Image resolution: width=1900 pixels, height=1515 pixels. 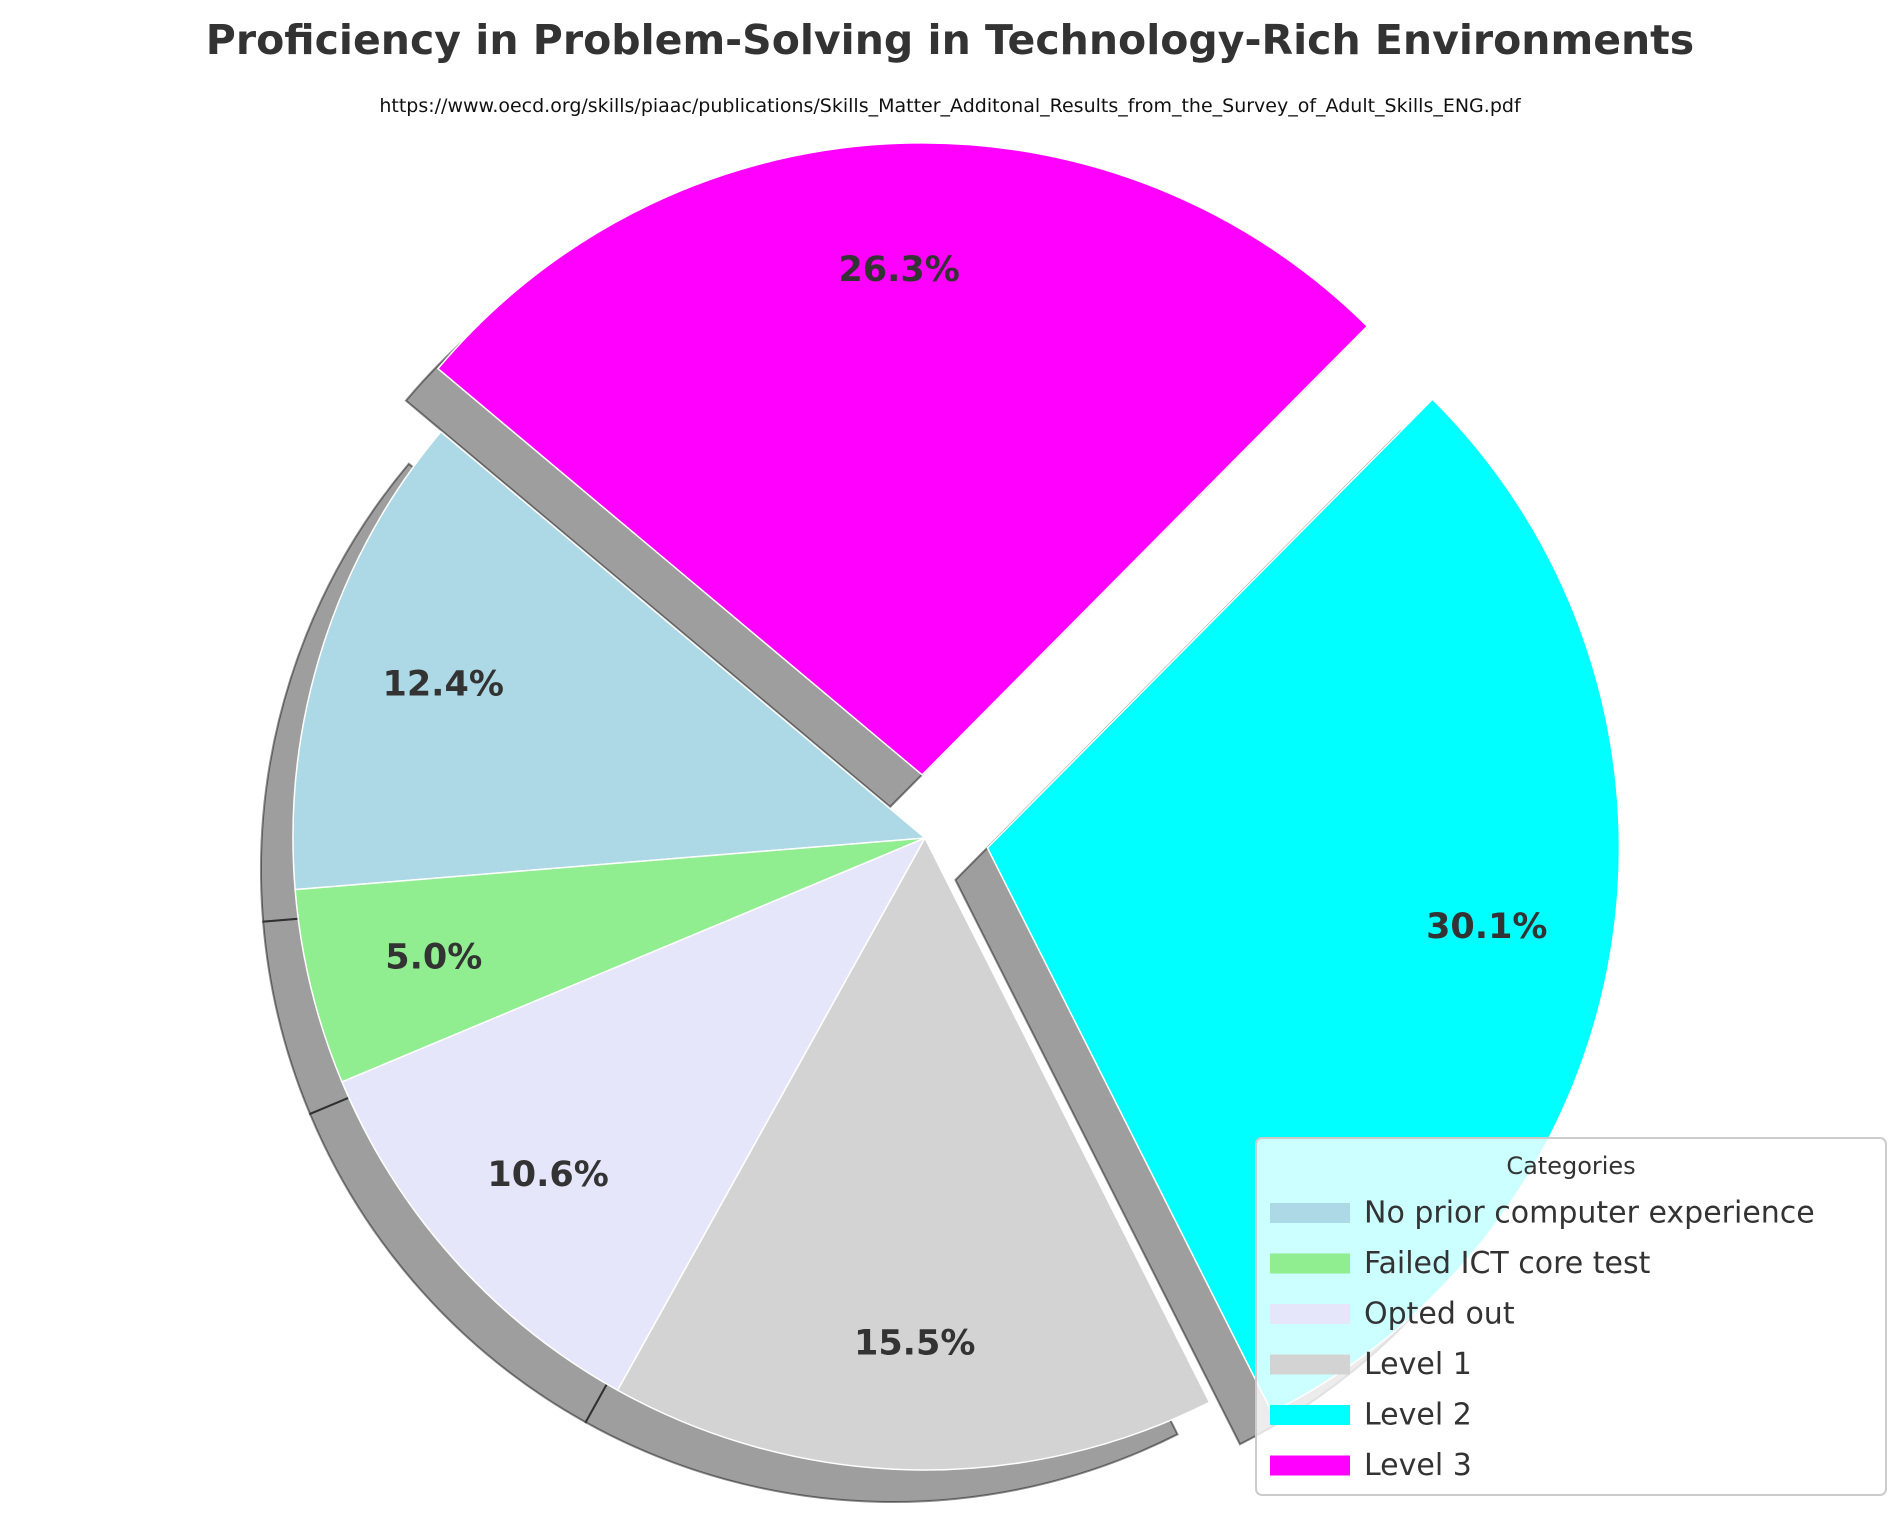 I want to click on percentage-label-level-3: 26.3%, so click(x=898, y=270).